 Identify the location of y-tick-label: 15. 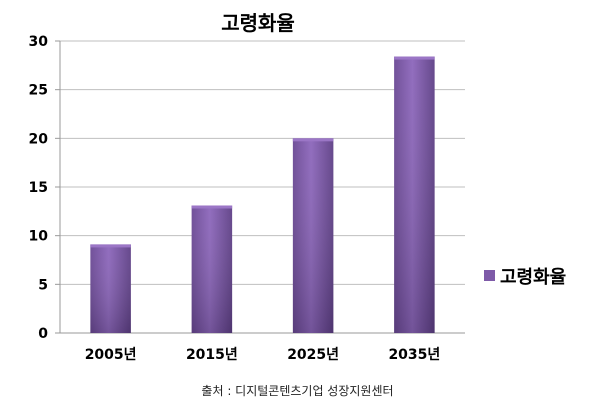
(38, 188).